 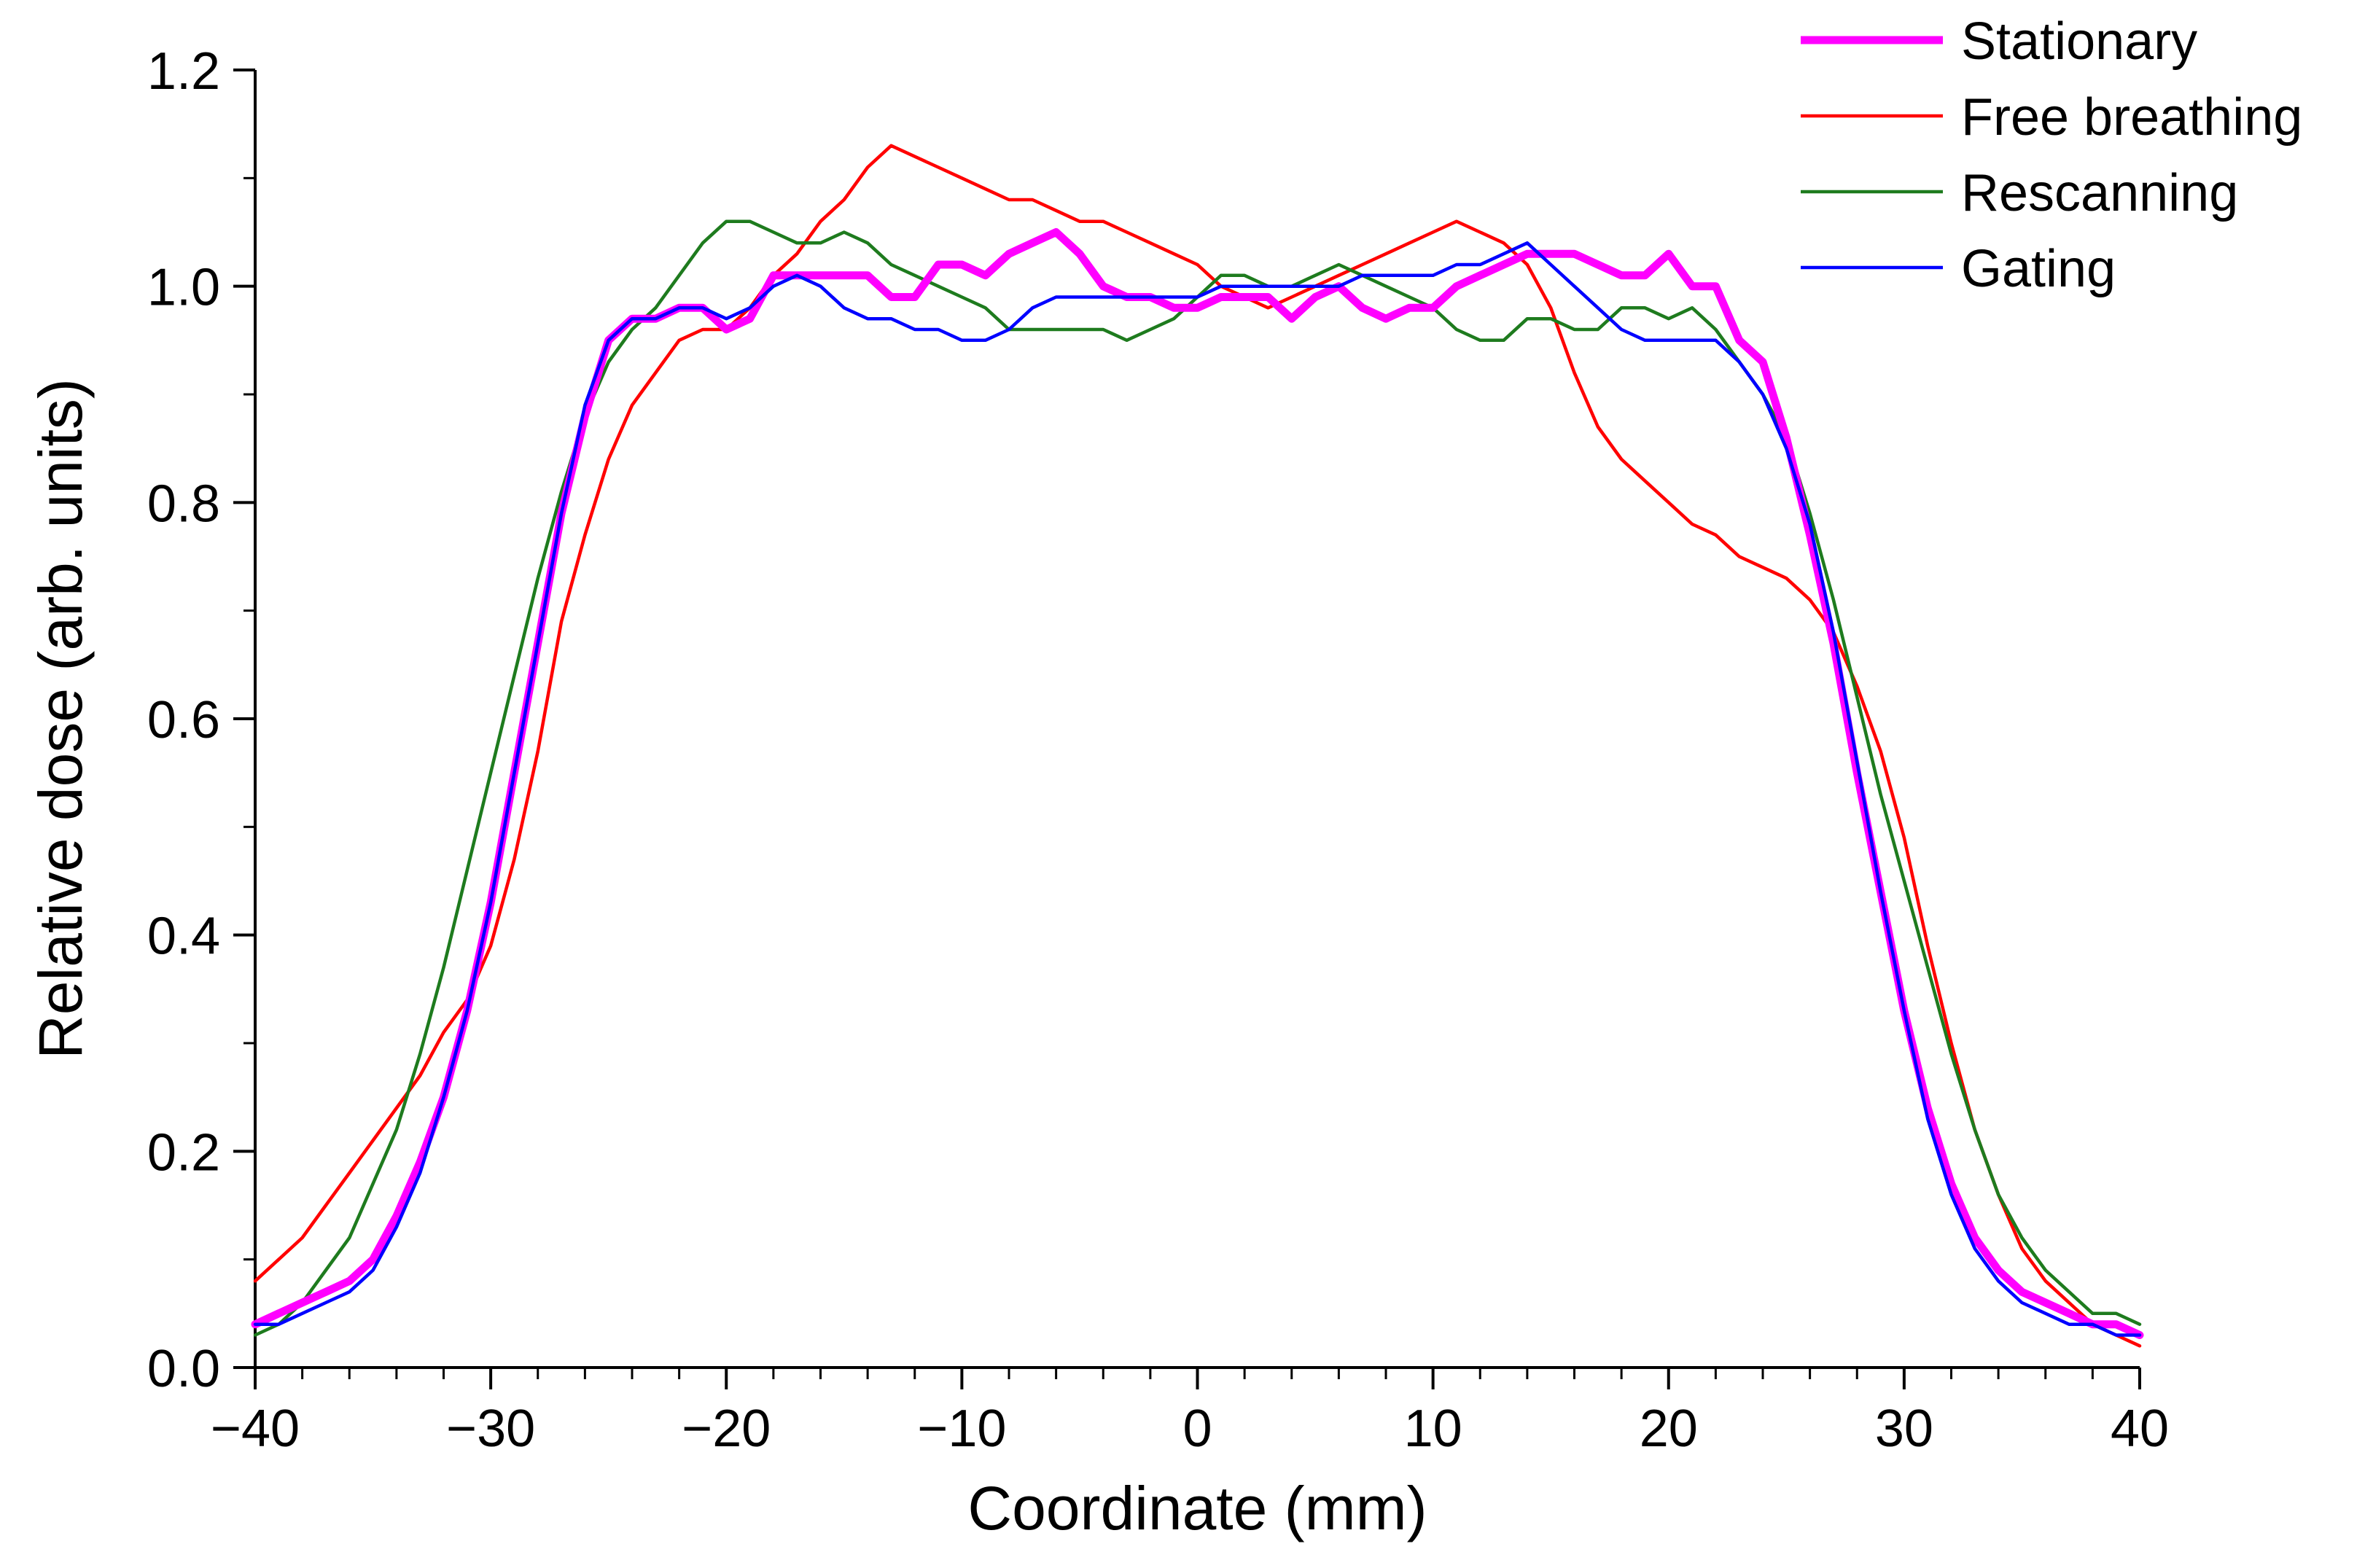 I want to click on x-tick-label: 20, so click(x=1669, y=1429).